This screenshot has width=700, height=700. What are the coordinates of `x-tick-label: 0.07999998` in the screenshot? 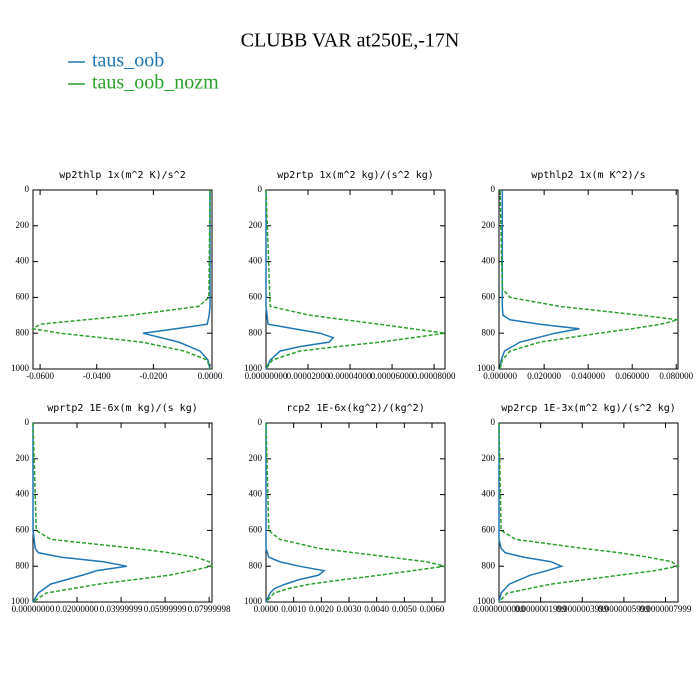 It's located at (209, 609).